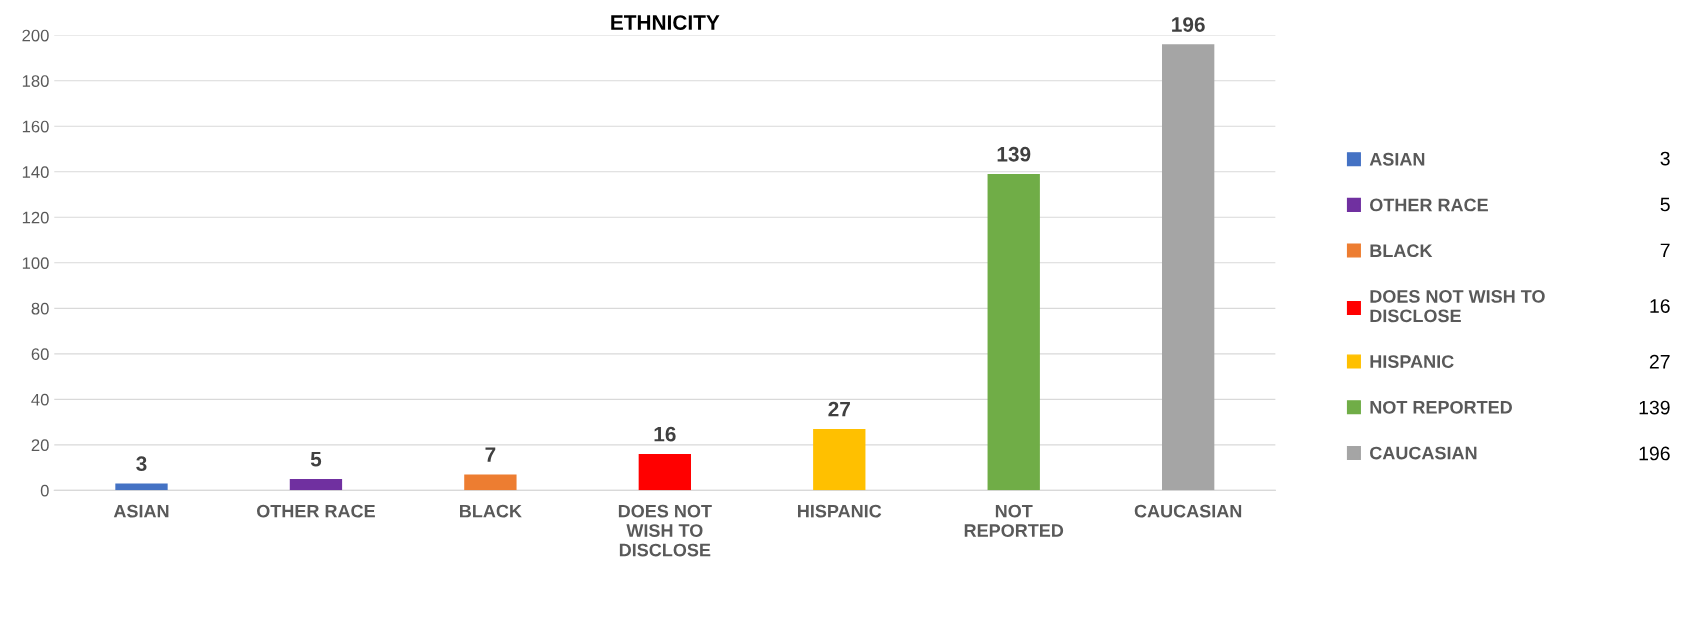 The width and height of the screenshot is (1696, 641). I want to click on text: 3, so click(1665, 158).